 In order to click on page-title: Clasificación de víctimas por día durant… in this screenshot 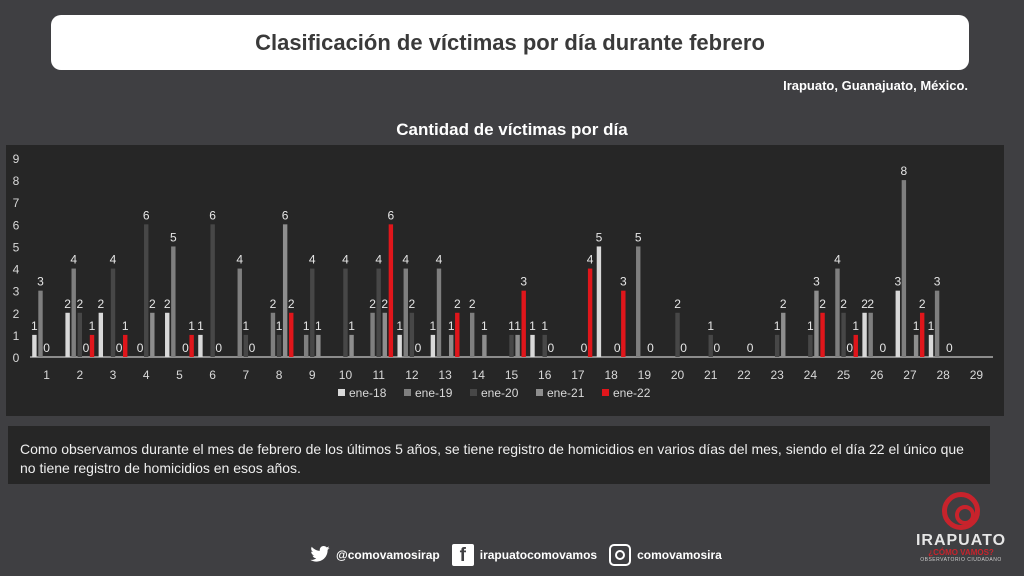, I will do `click(510, 42)`.